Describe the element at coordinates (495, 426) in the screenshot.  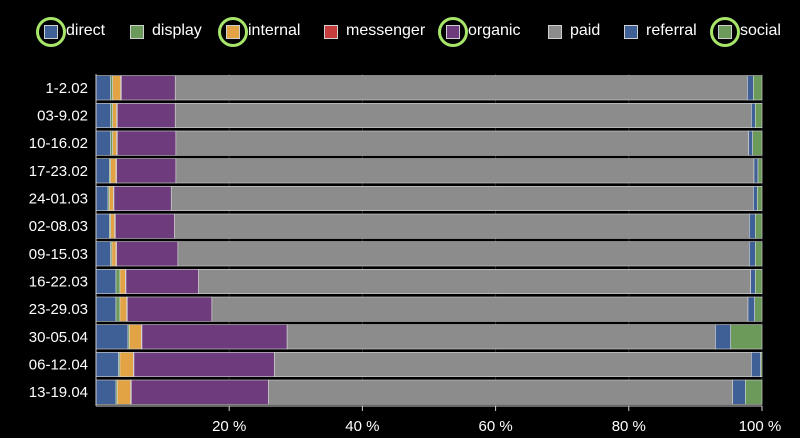
I see `x-tick-label: 60 %` at that location.